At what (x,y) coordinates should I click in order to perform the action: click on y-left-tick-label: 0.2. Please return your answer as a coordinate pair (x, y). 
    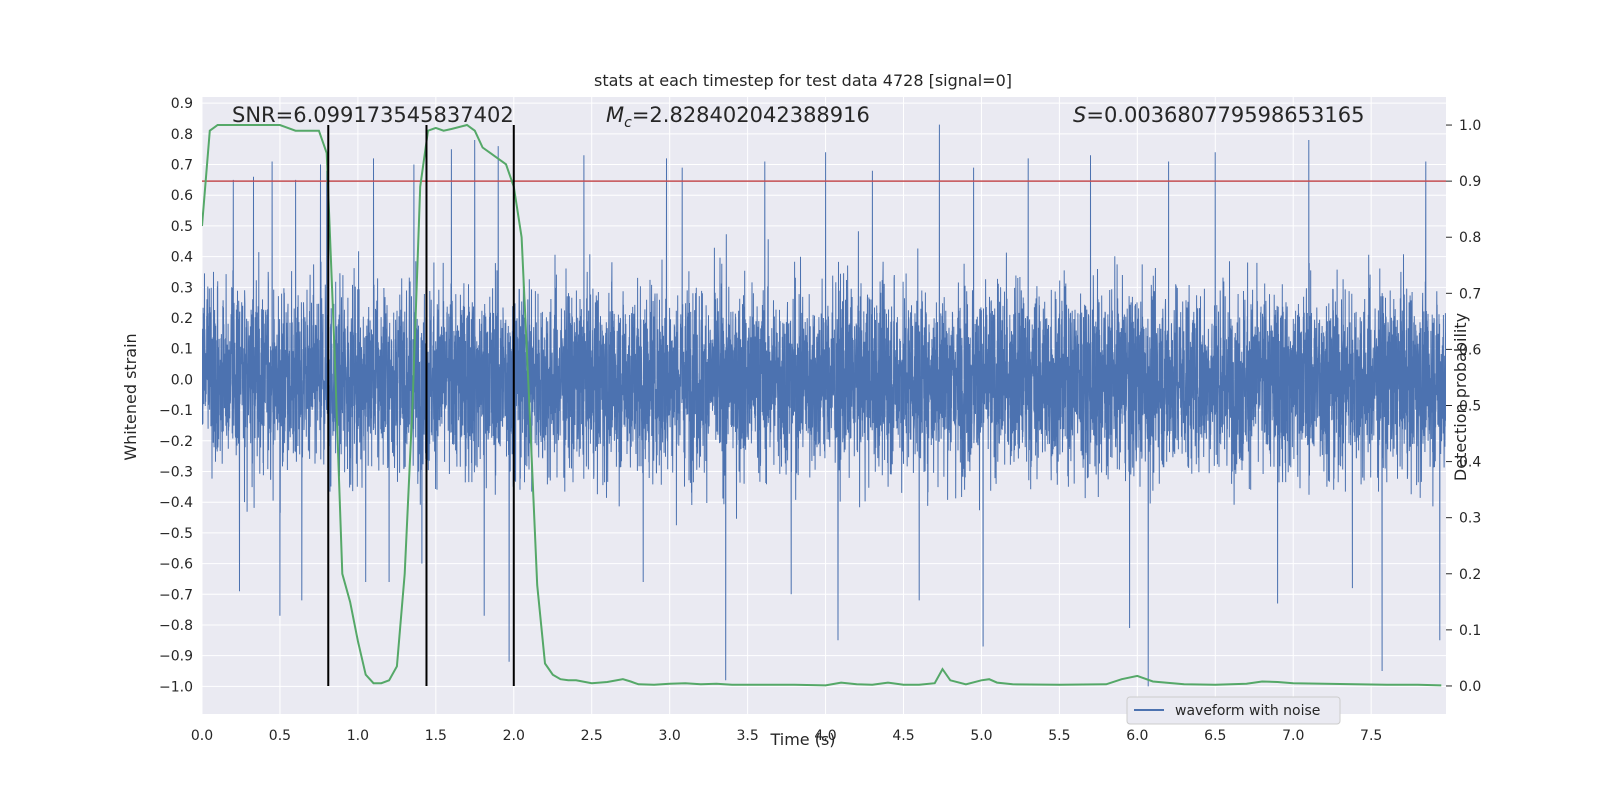
    Looking at the image, I should click on (182, 319).